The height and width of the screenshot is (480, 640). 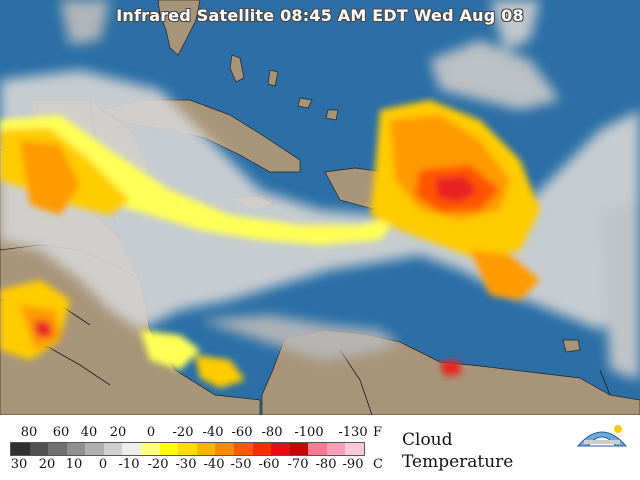 I want to click on f-label-3: 40, so click(x=89, y=432).